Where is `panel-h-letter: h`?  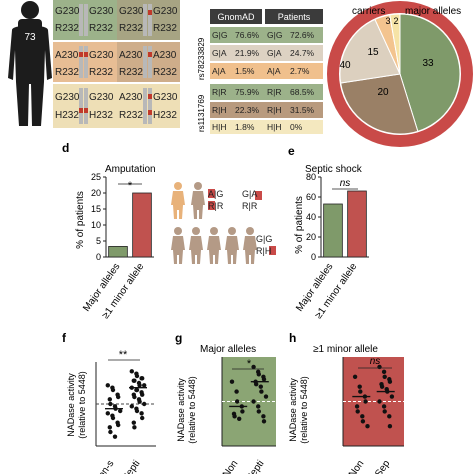
panel-h-letter: h is located at coordinates (292, 338).